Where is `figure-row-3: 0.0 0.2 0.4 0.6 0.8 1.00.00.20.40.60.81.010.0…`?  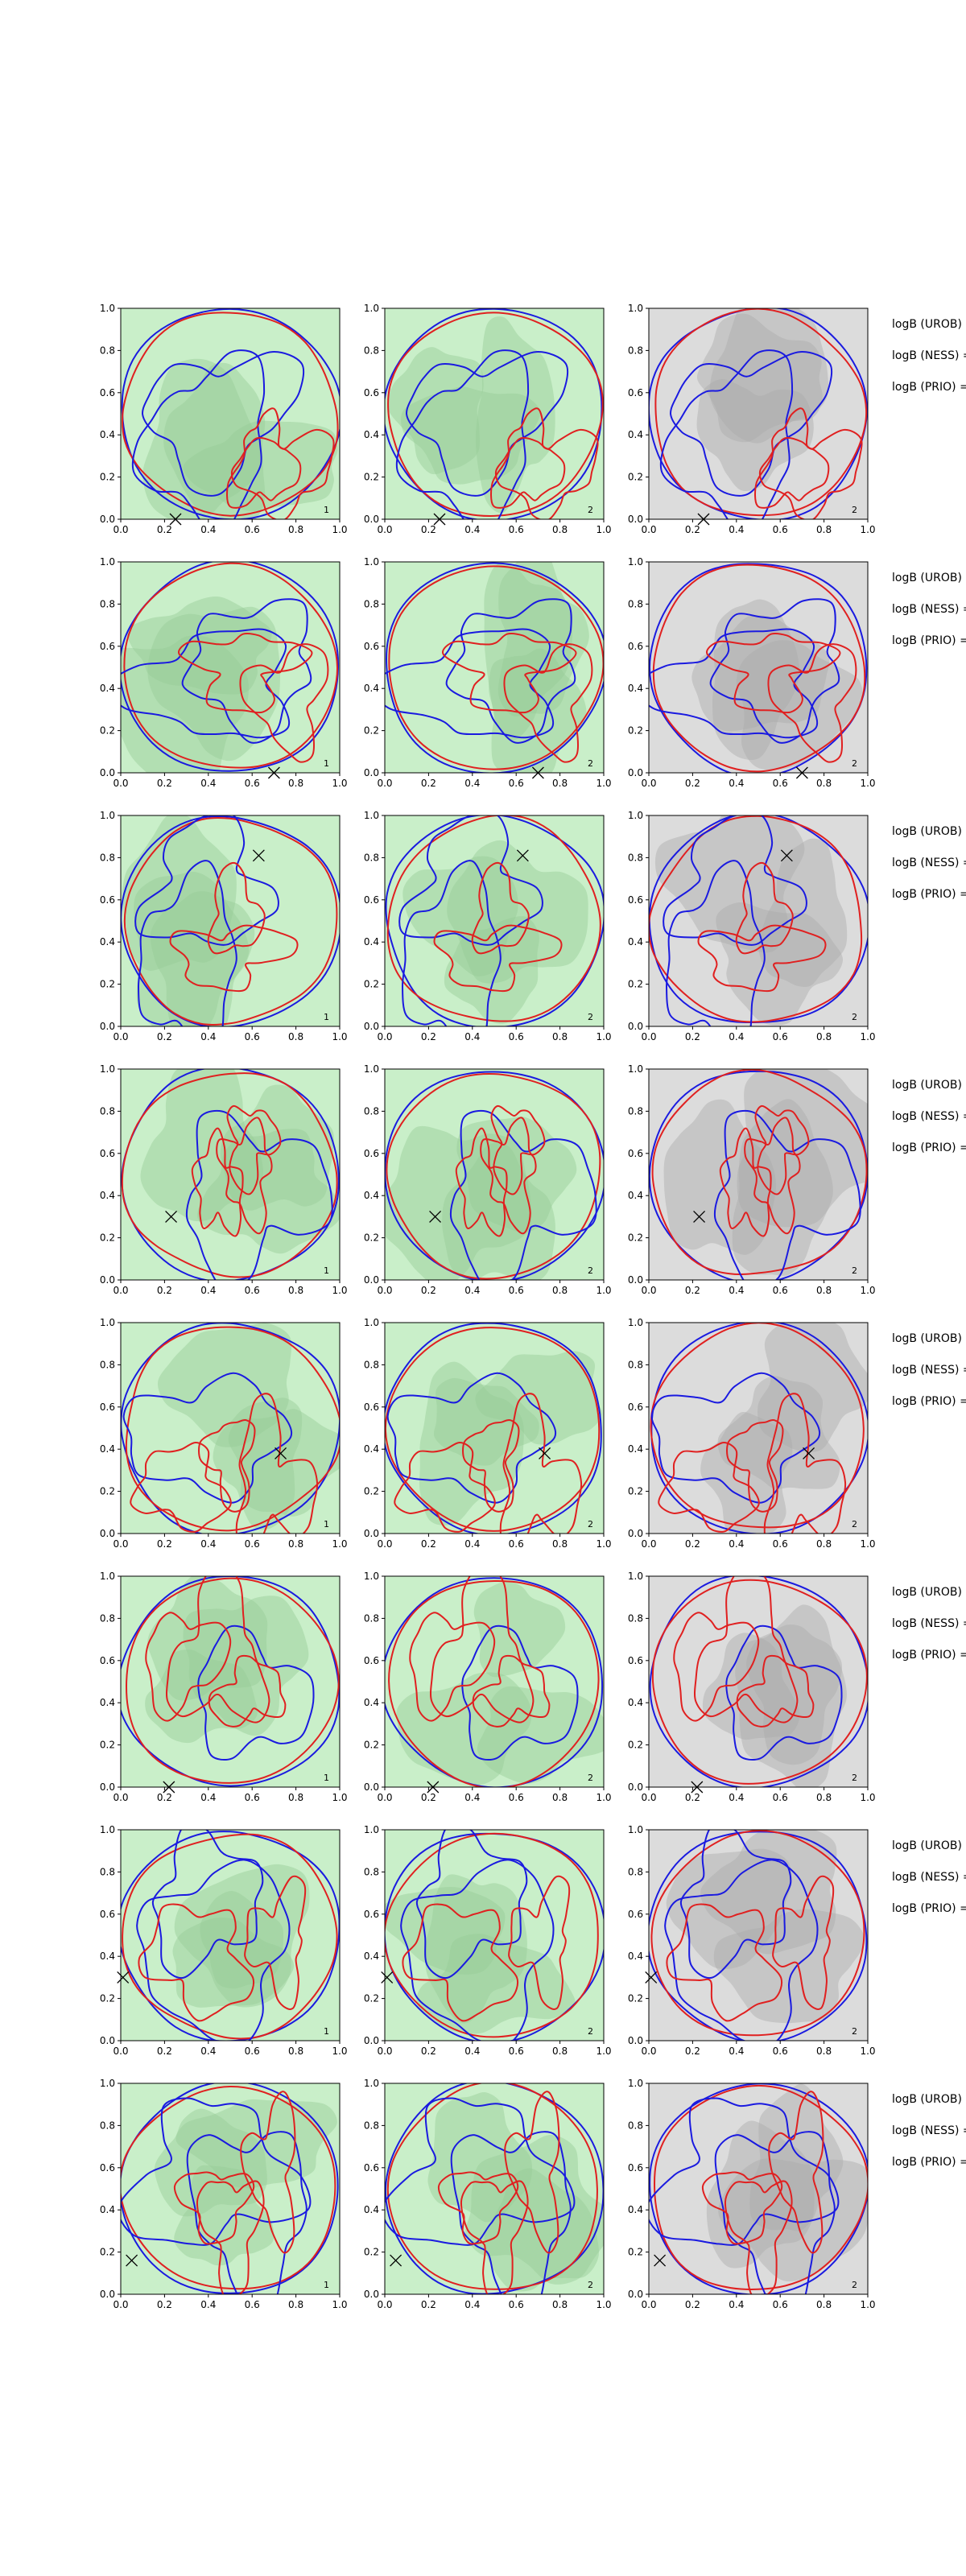 figure-row-3: 0.0 0.2 0.4 0.6 0.8 1.00.00.20.40.60.81.010.0… is located at coordinates (533, 926).